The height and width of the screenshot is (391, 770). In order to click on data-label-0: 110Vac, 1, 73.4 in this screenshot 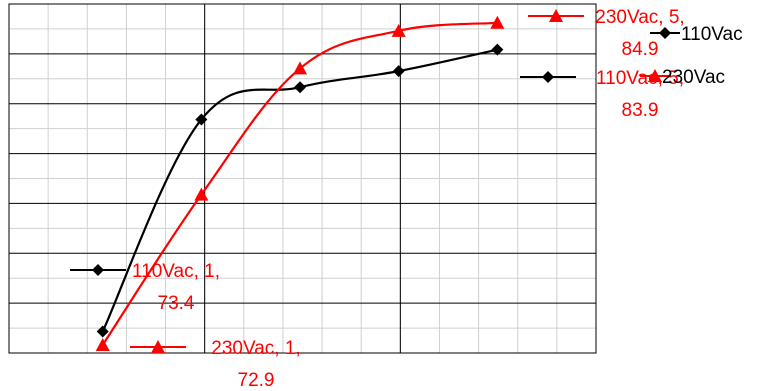, I will do `click(145, 287)`.